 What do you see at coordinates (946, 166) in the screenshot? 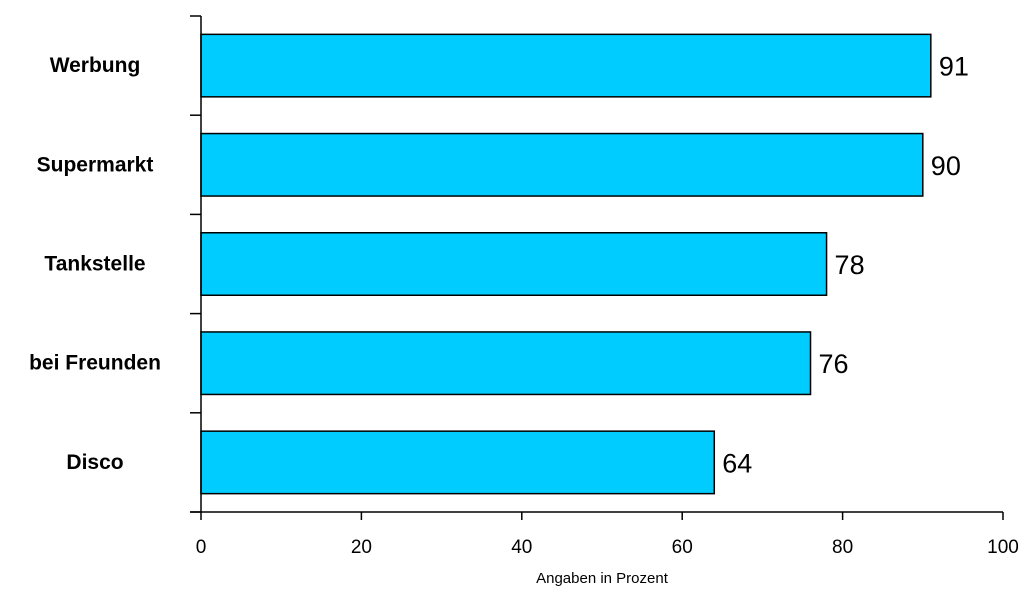
I see `data-label: 90` at bounding box center [946, 166].